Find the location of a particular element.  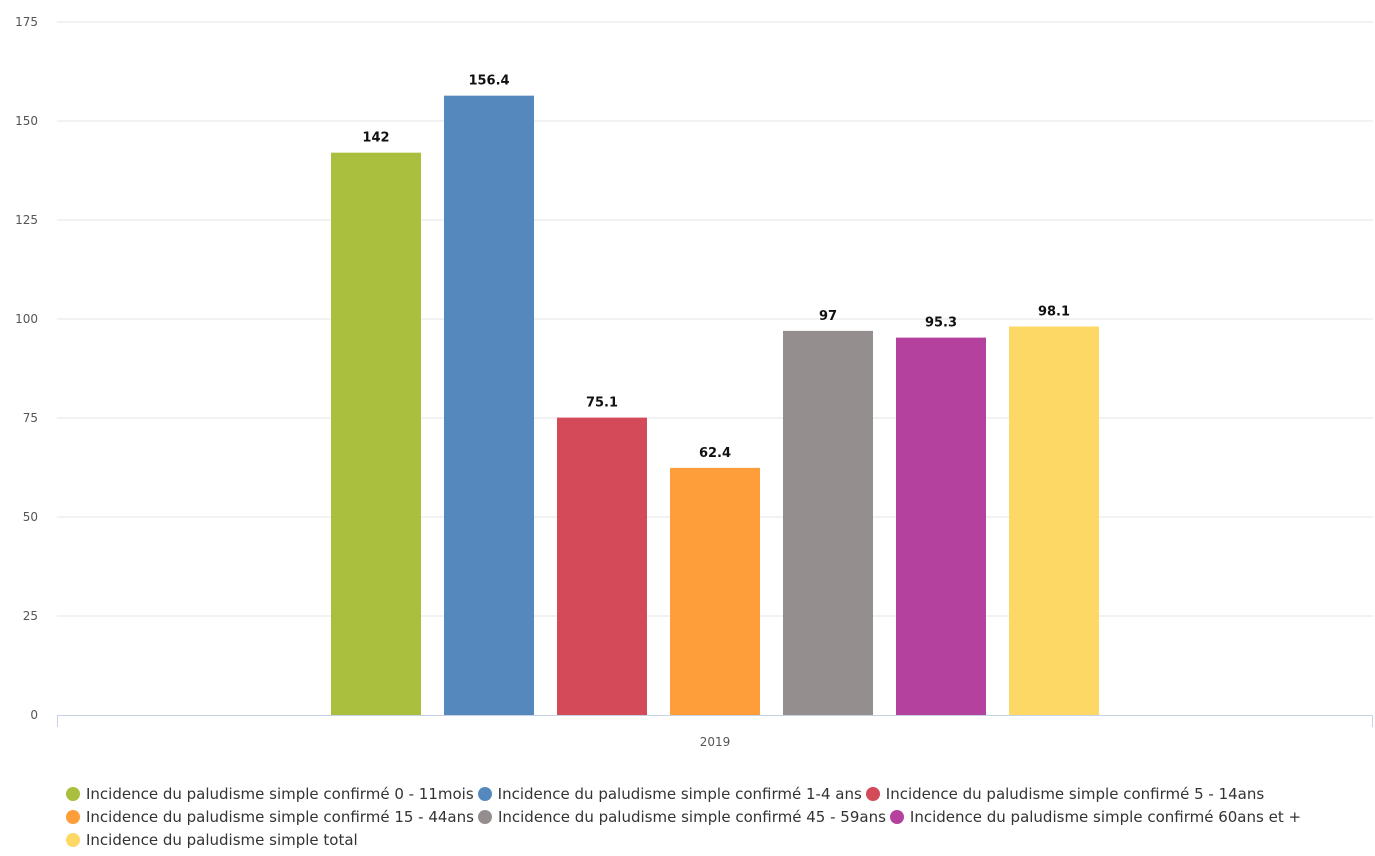

y-tick-label: 50 is located at coordinates (30, 517).